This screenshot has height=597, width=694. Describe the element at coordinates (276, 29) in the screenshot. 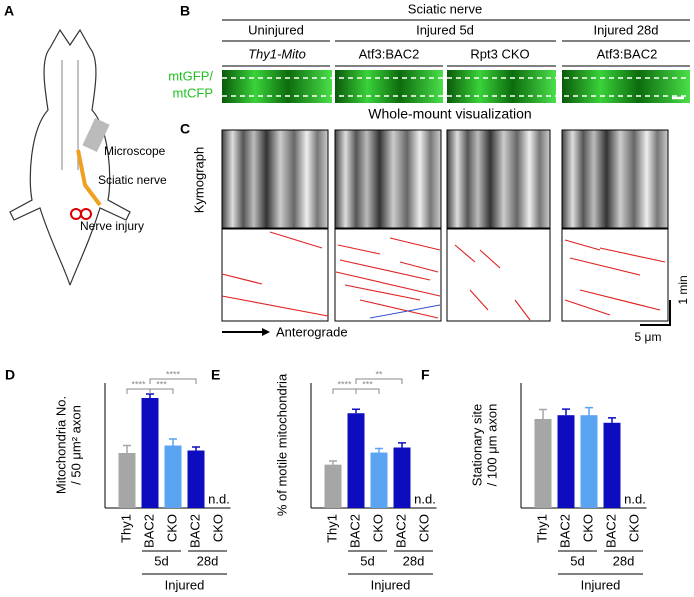

I see `condition: Uninjured` at that location.